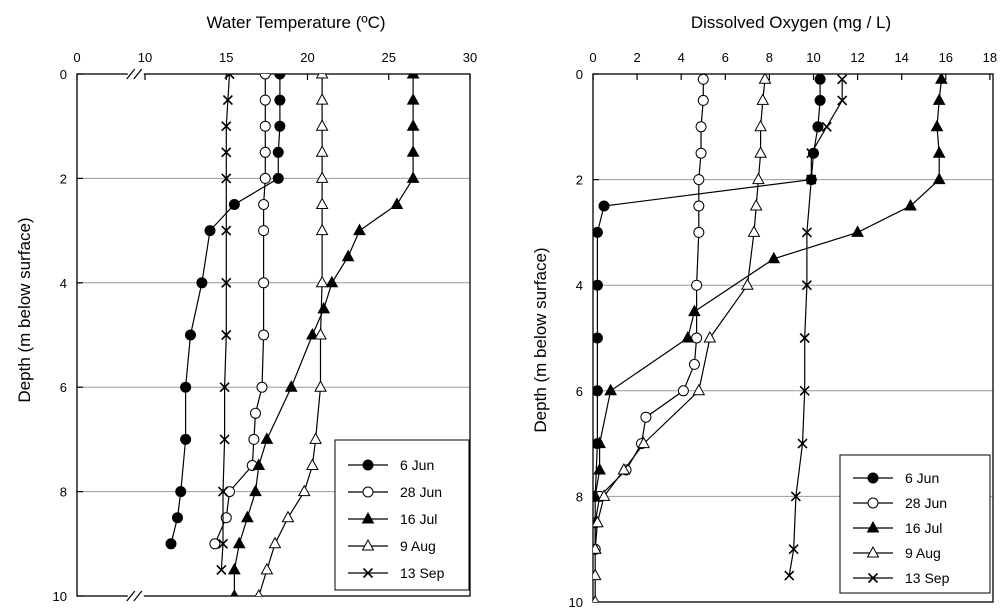 The height and width of the screenshot is (608, 1003). I want to click on y-tick-label: 4, so click(63, 283).